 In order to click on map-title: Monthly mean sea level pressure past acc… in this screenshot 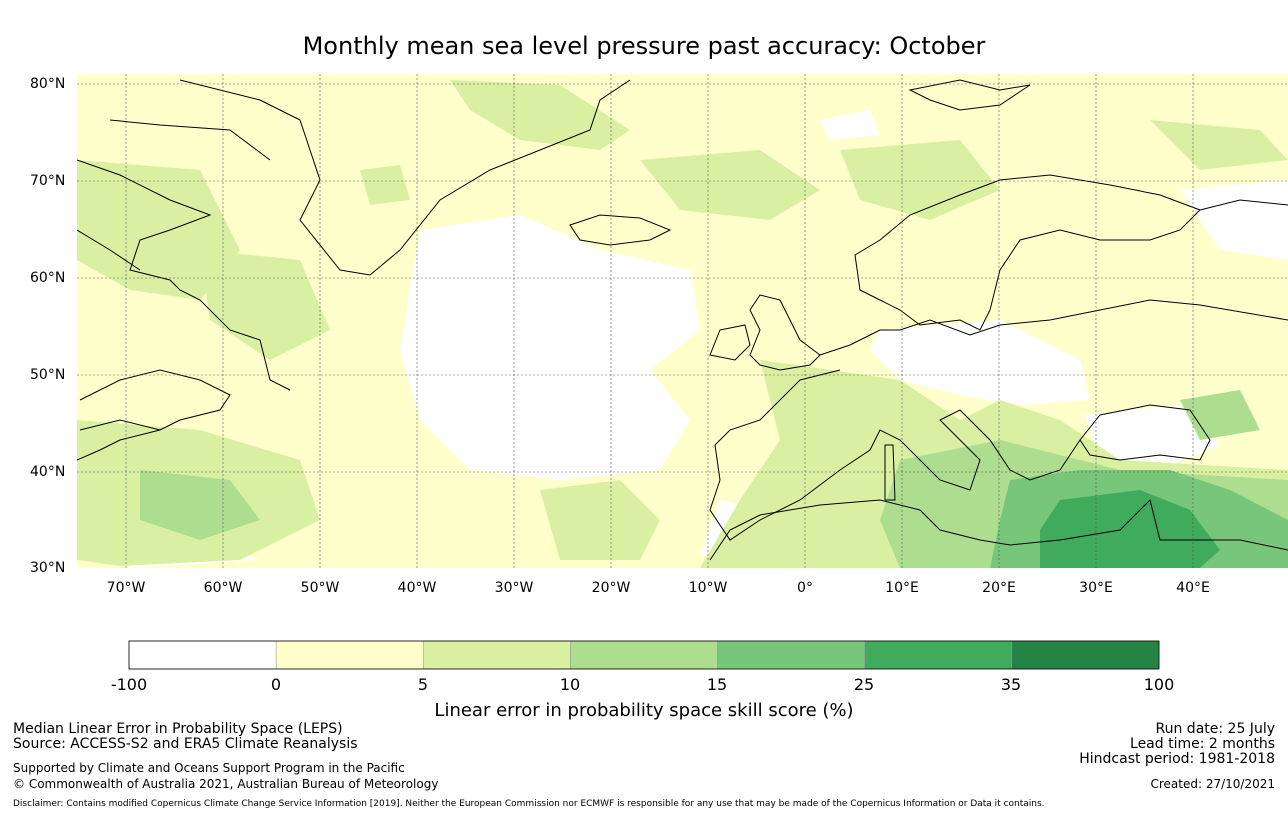, I will do `click(644, 46)`.